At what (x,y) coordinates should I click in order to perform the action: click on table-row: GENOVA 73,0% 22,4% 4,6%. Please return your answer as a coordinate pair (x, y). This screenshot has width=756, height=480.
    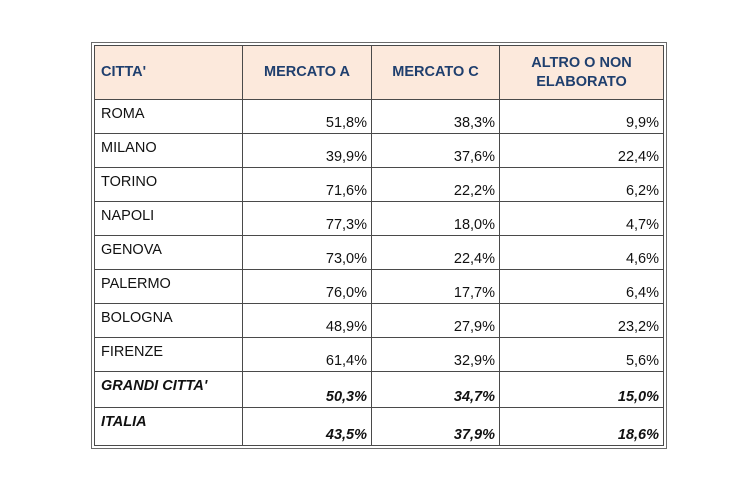
    Looking at the image, I should click on (379, 252).